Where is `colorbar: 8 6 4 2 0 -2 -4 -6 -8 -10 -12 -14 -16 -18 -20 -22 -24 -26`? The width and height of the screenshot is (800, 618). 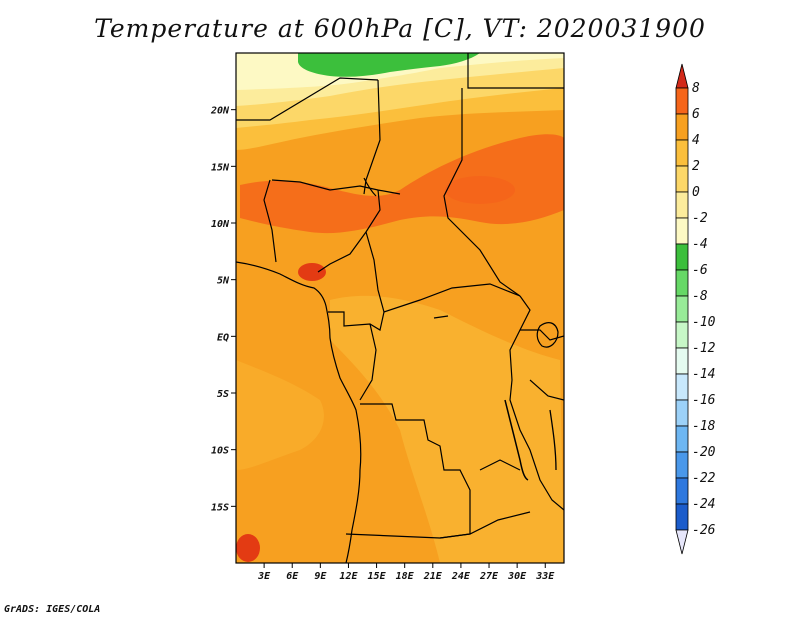 colorbar: 8 6 4 2 0 -2 -4 -6 -8 -10 -12 -14 -16 -18 -20 -22 -24 -26 is located at coordinates (695, 309).